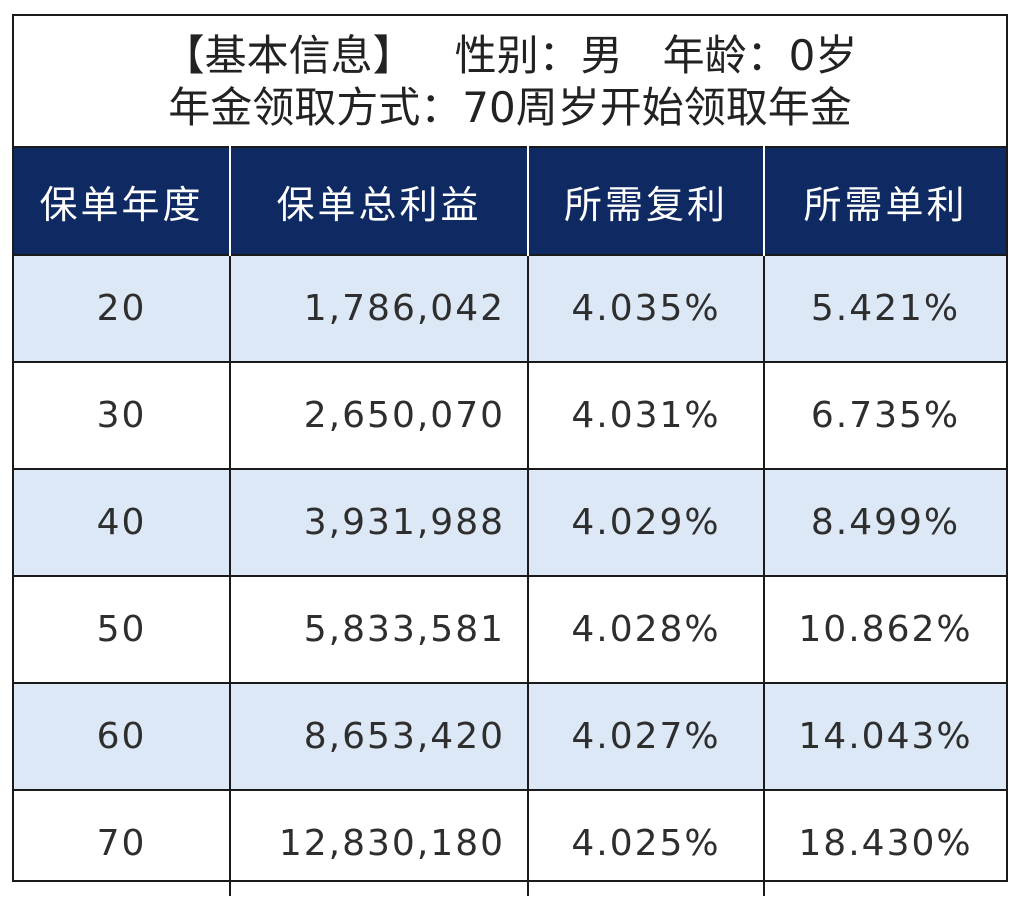  Describe the element at coordinates (885, 736) in the screenshot. I see `cell-simple-rate: 14.043%` at that location.